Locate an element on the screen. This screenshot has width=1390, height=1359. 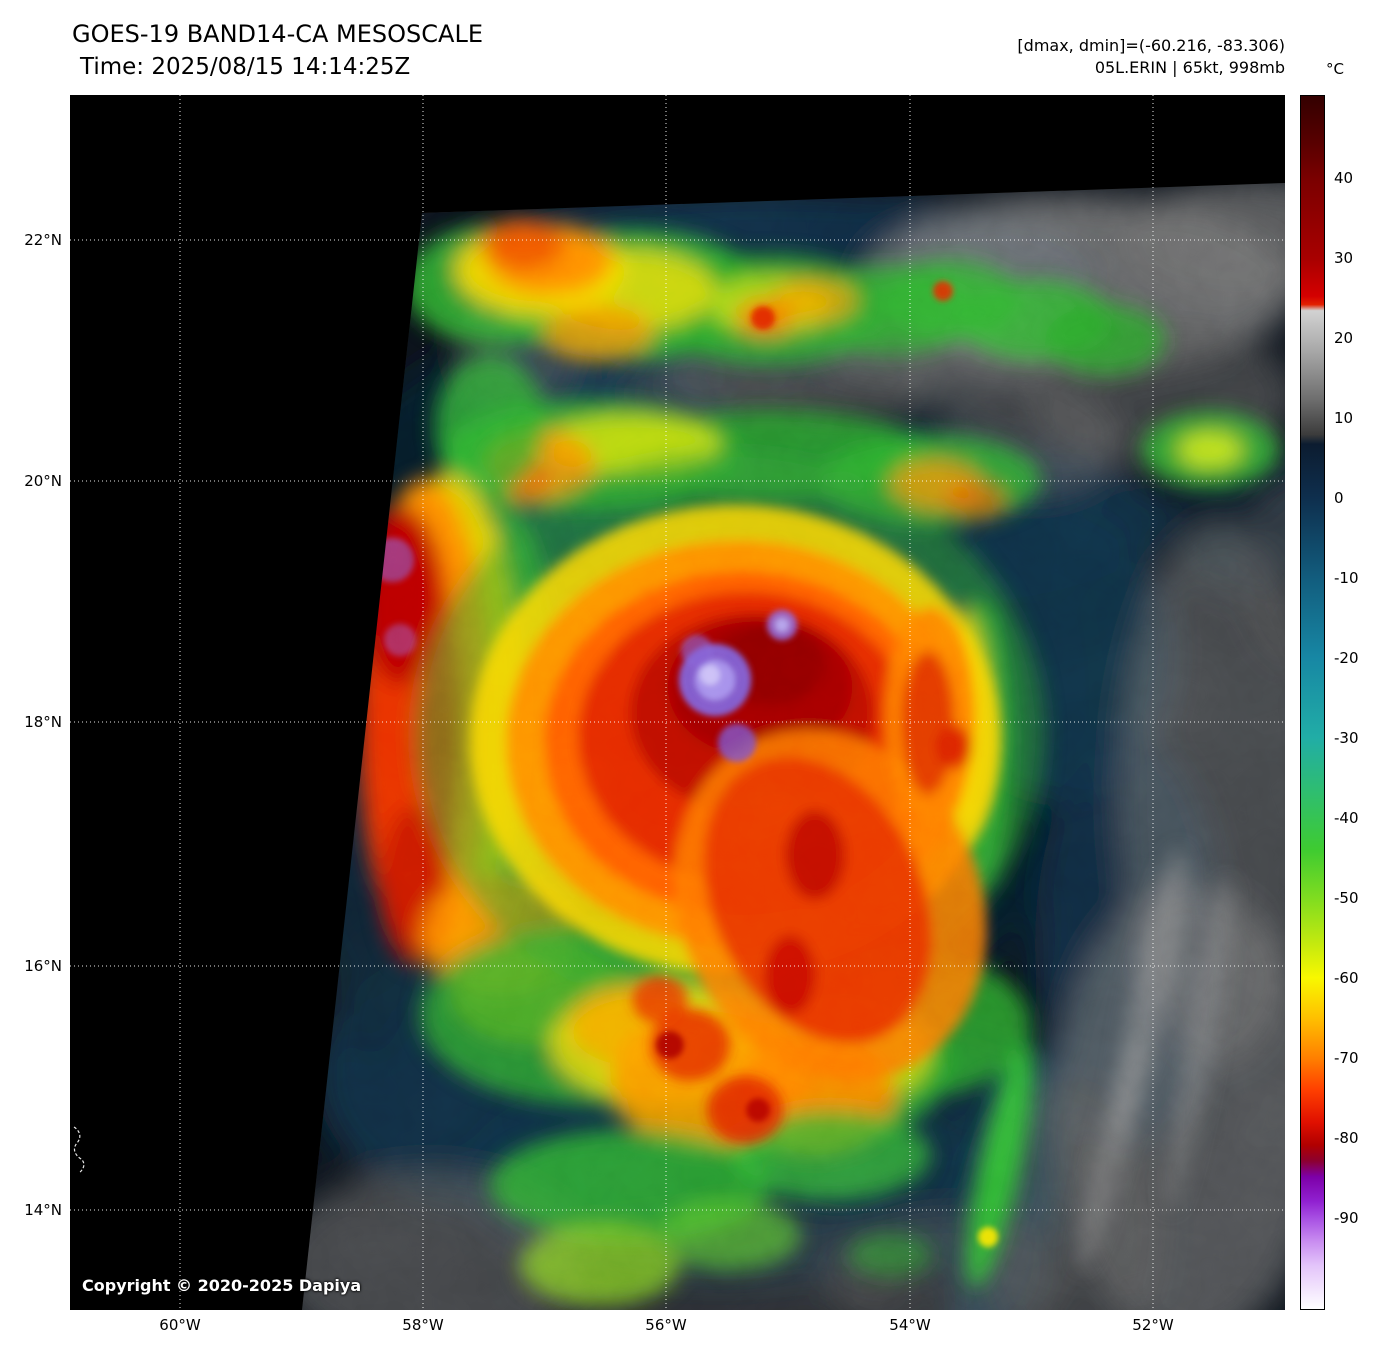
lat-tick-label: 14°N is located at coordinates (43, 1210).